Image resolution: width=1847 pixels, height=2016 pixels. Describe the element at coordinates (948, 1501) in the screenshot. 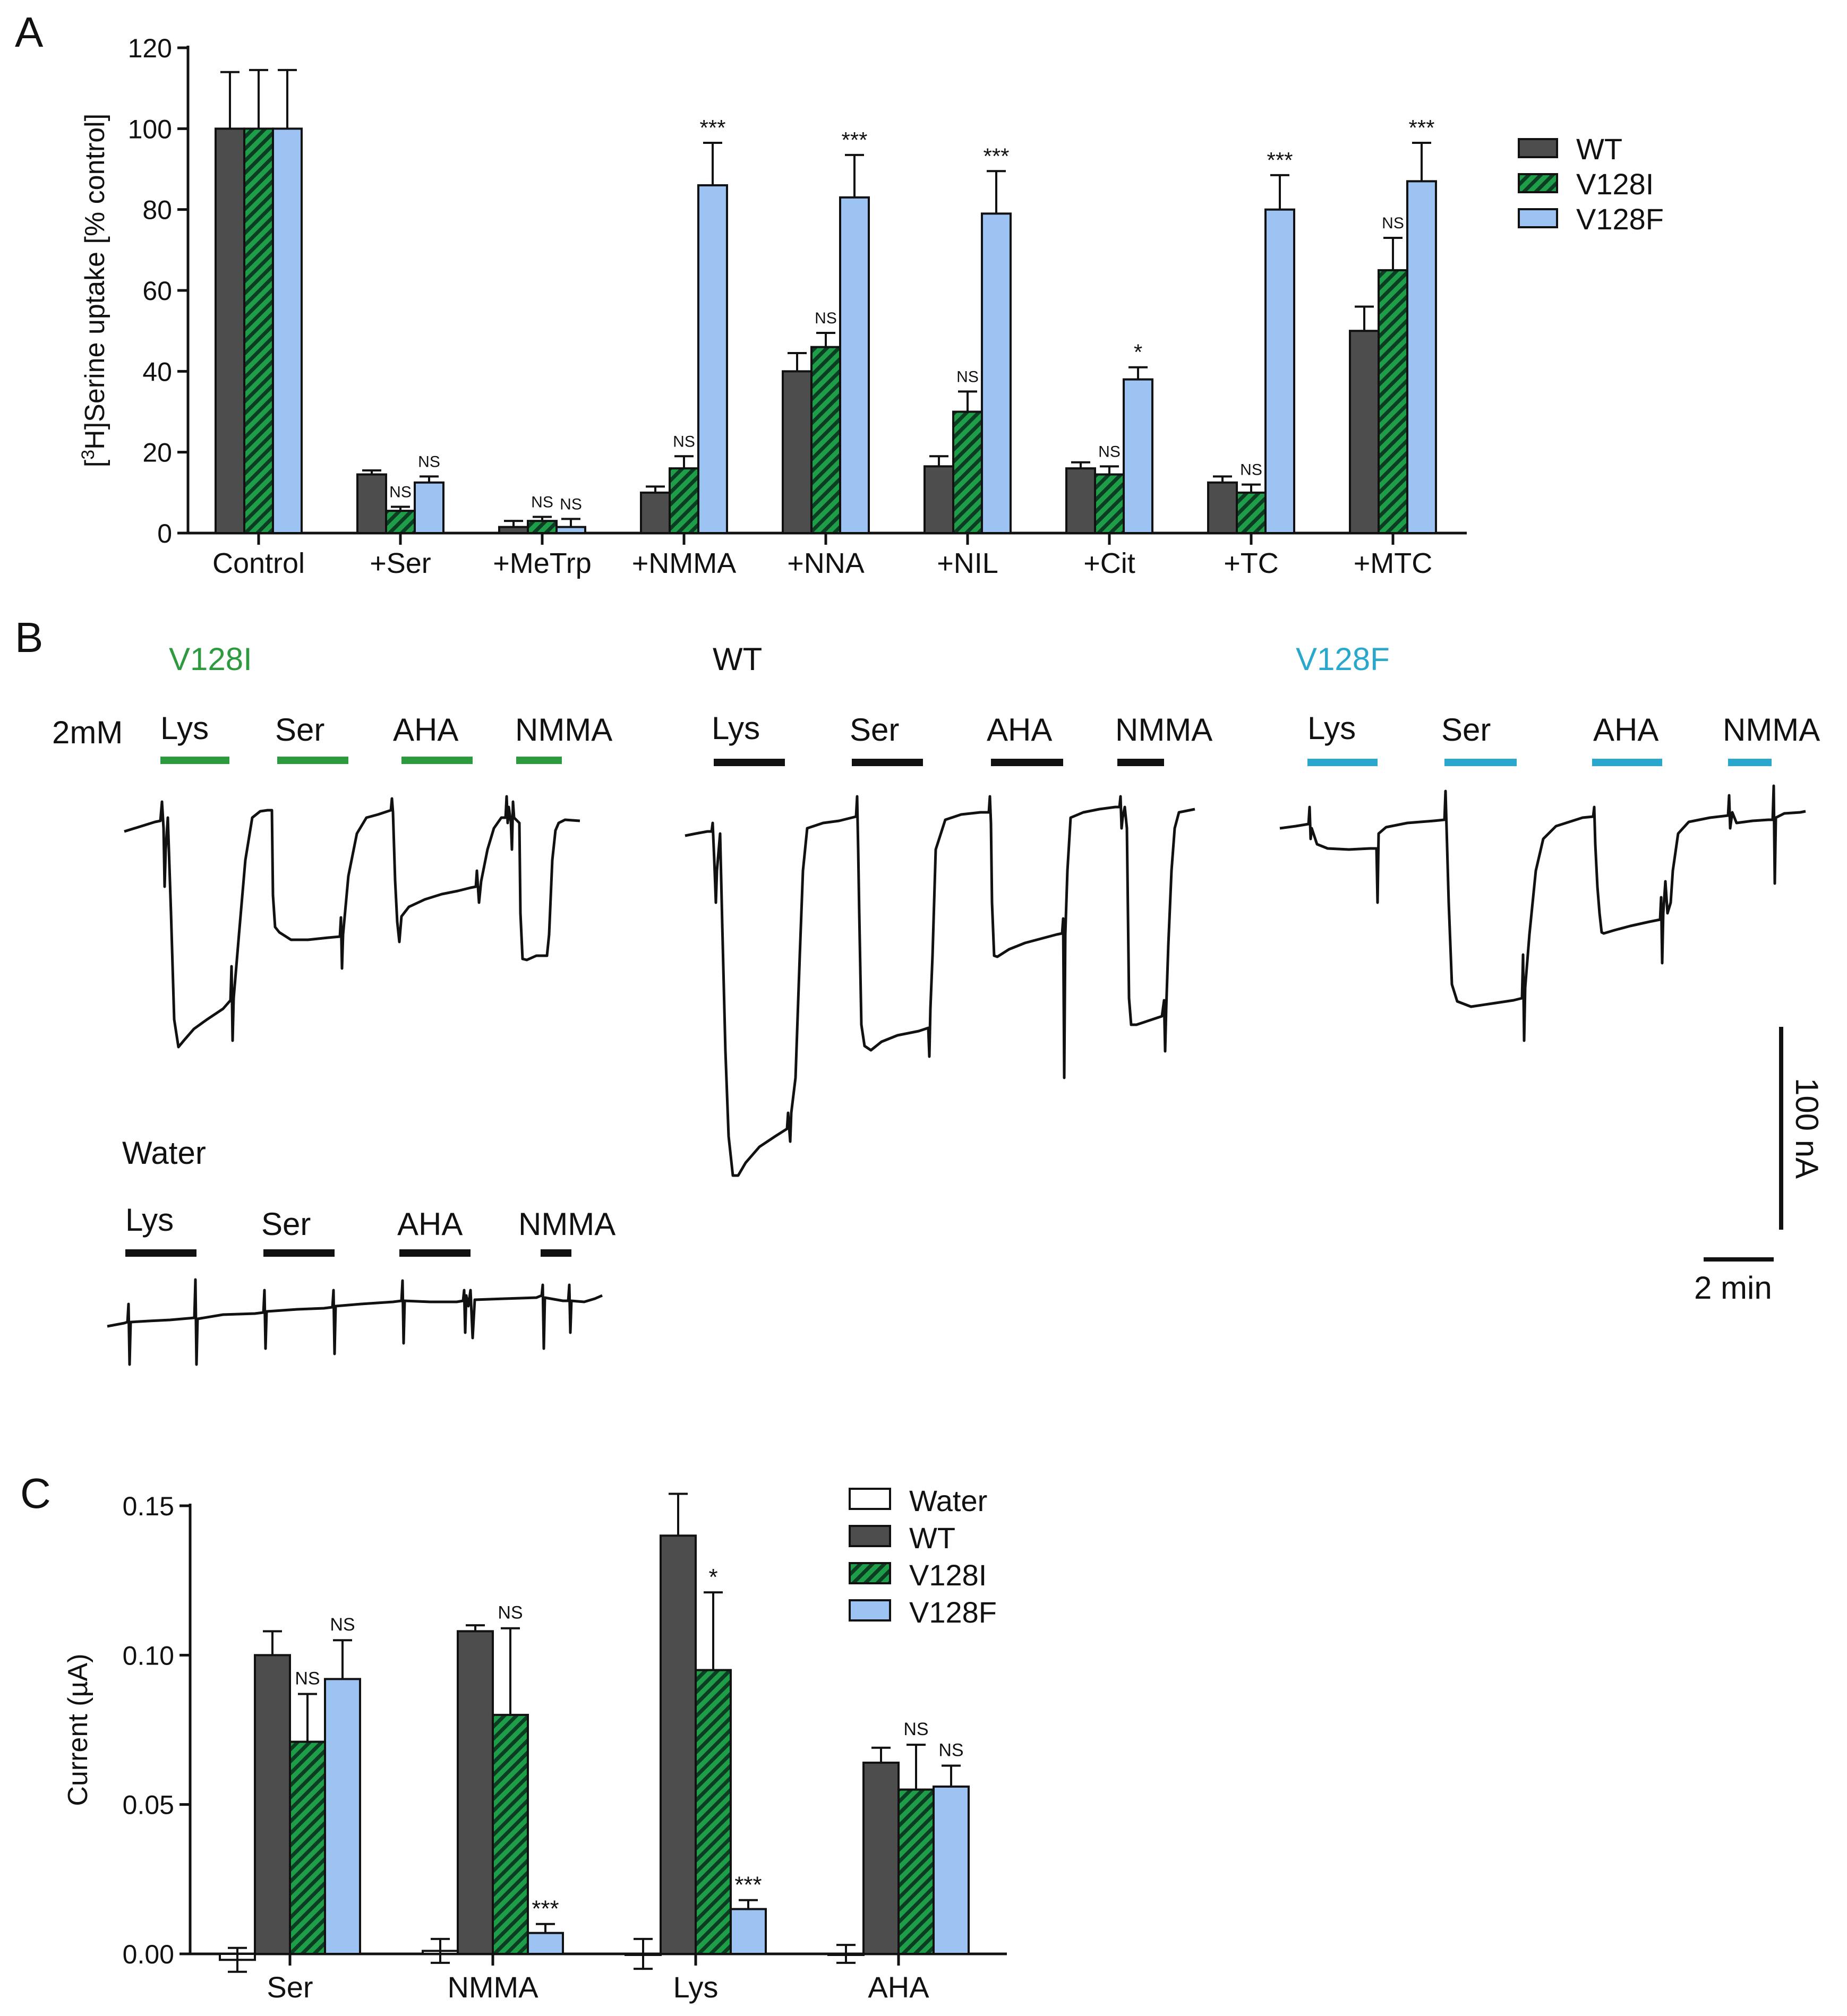

I see `legend-label-water: Water` at that location.